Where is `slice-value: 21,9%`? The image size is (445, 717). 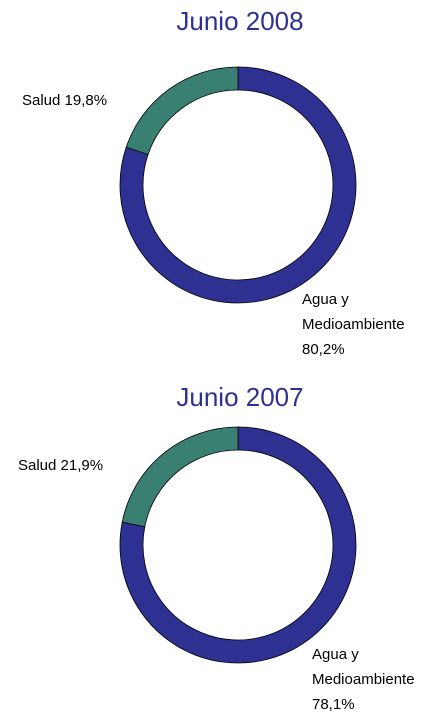
slice-value: 21,9% is located at coordinates (82, 465).